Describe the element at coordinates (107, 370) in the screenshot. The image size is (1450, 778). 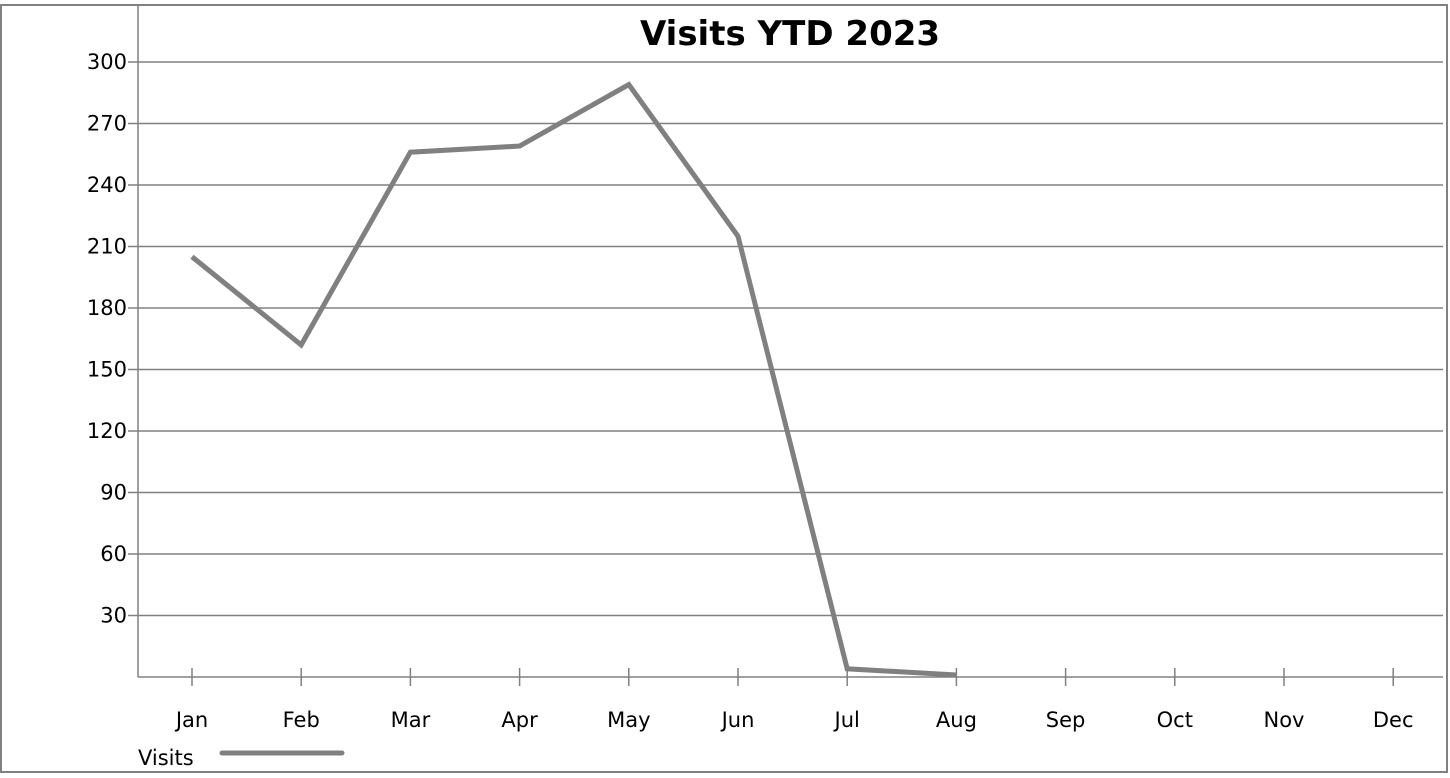
I see `y-tick-label: 150` at that location.